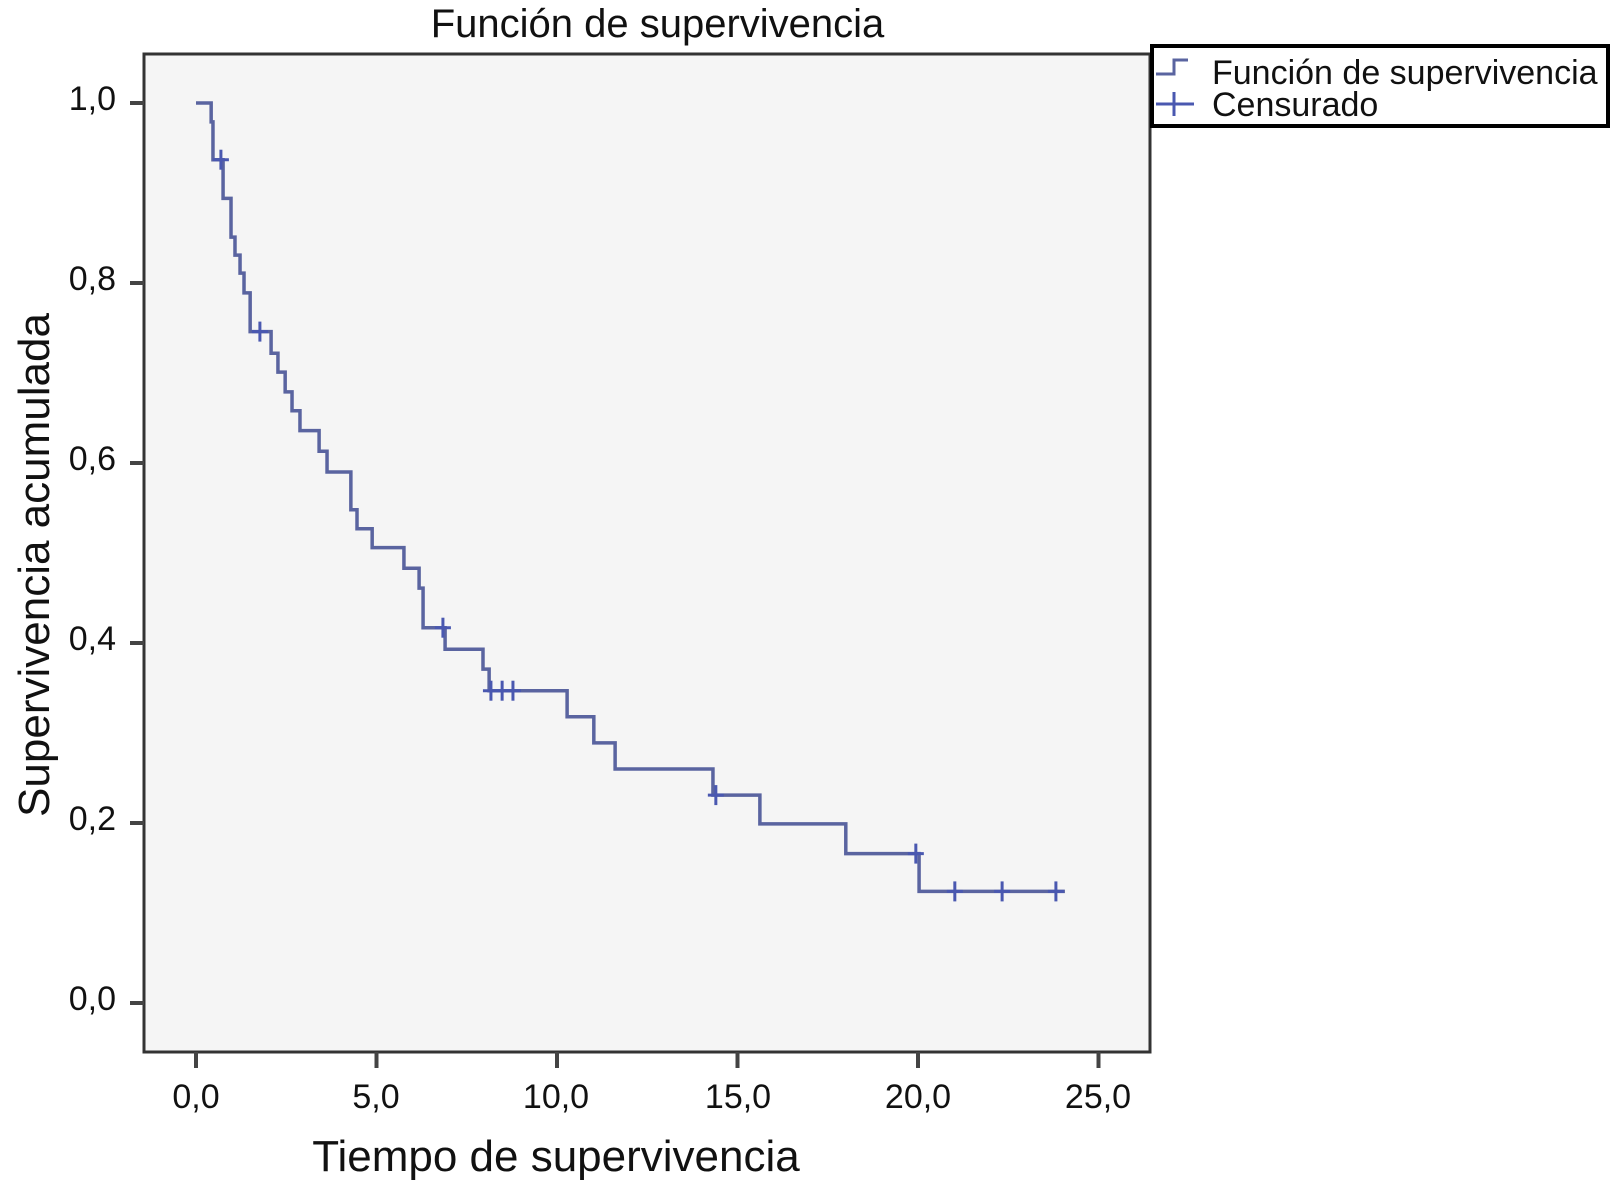 The width and height of the screenshot is (1618, 1186). What do you see at coordinates (137, 553) in the screenshot?
I see `y-axis-ticks` at bounding box center [137, 553].